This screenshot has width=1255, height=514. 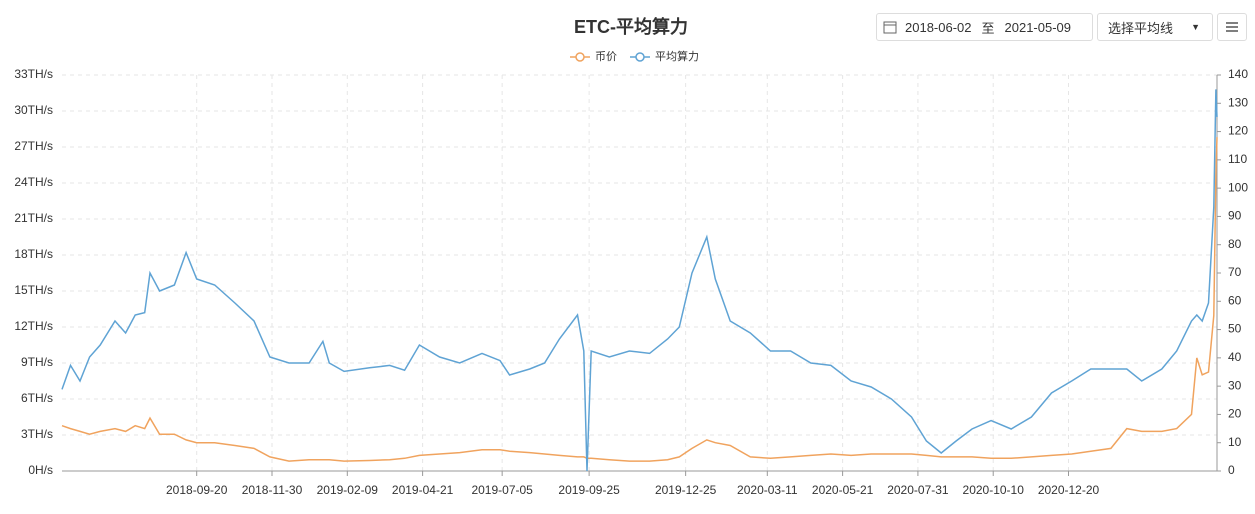 I want to click on date-separator: 至, so click(x=988, y=28).